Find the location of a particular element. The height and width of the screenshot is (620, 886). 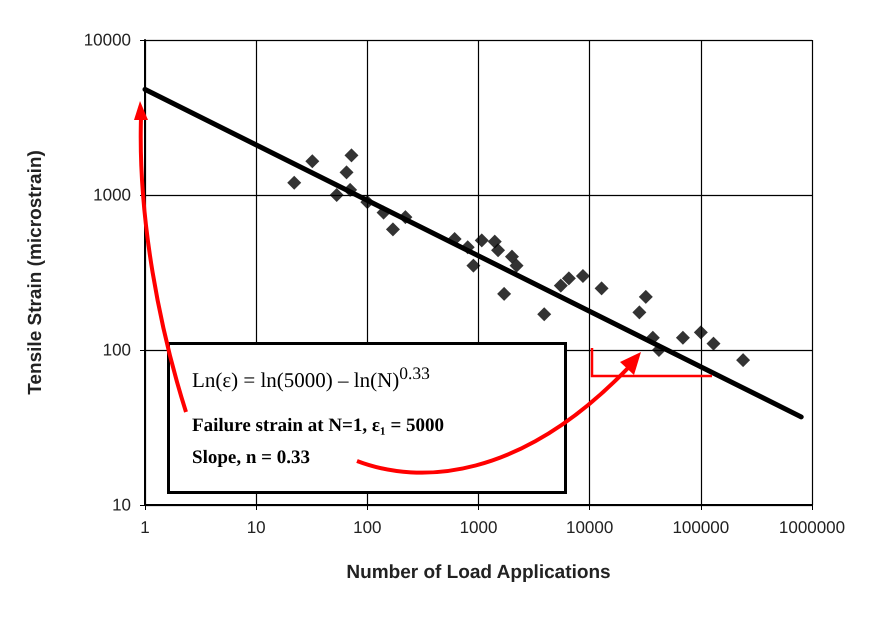

x-axis-title: Number of Load Applications is located at coordinates (478, 572).